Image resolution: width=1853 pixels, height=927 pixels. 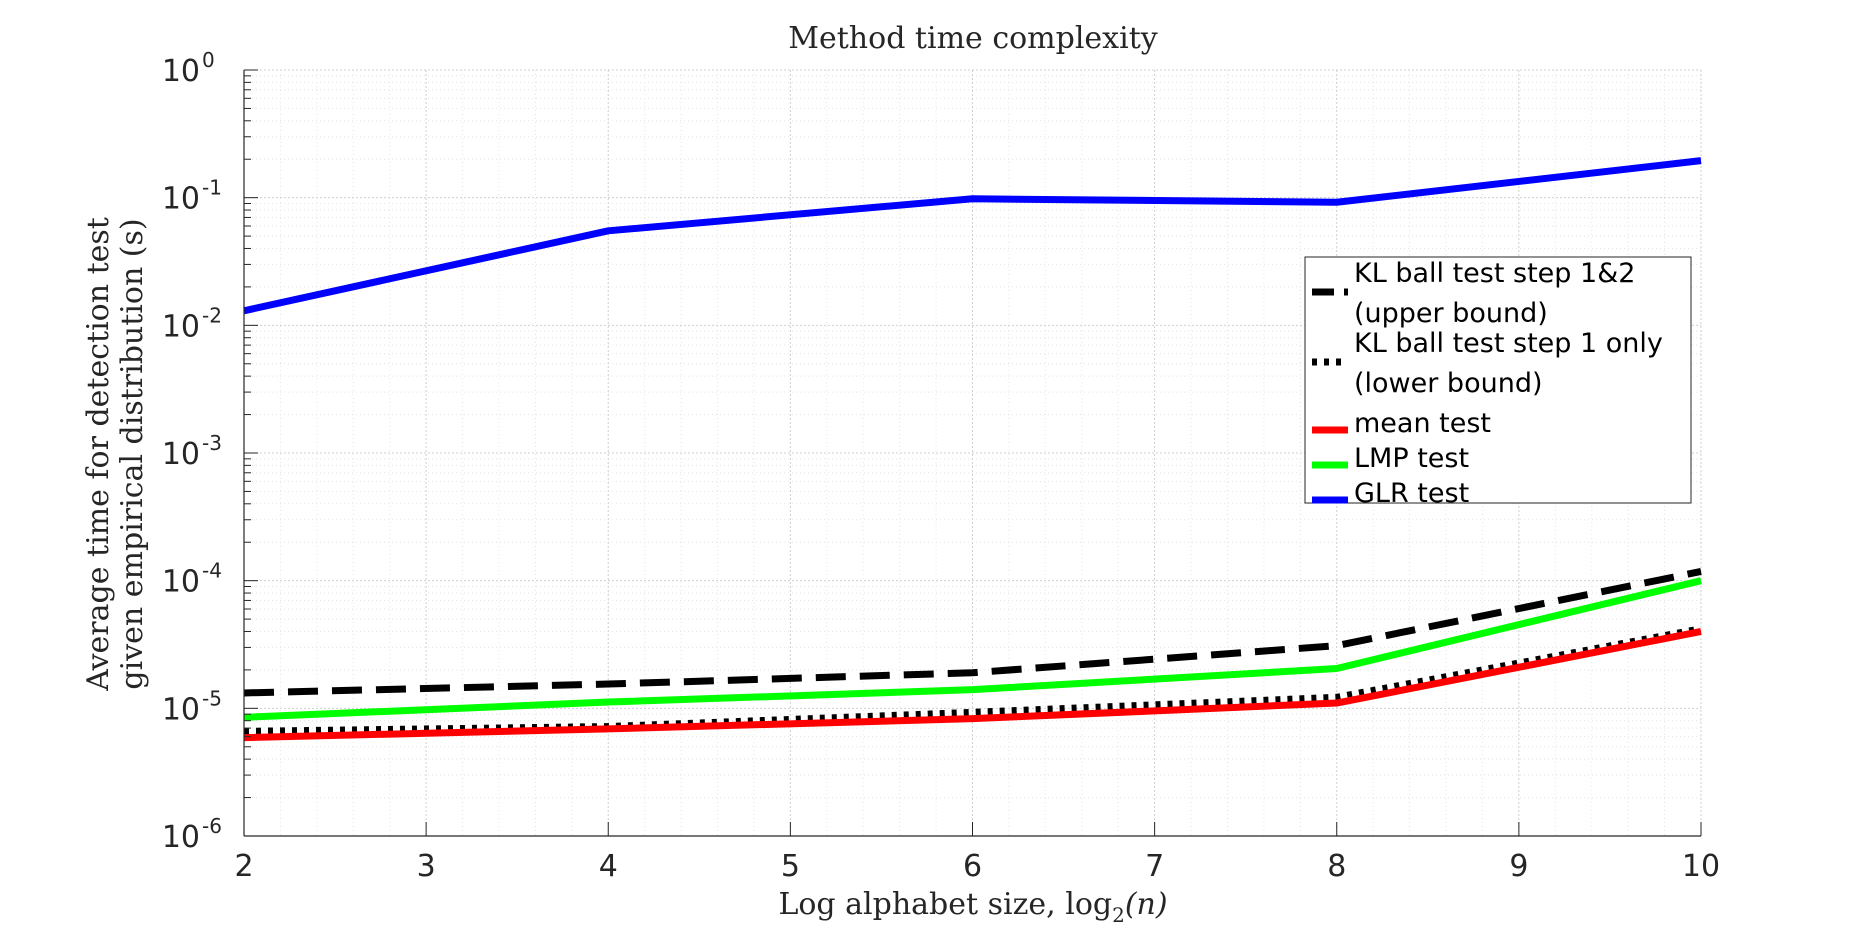 I want to click on x-tick-label: 4, so click(x=608, y=866).